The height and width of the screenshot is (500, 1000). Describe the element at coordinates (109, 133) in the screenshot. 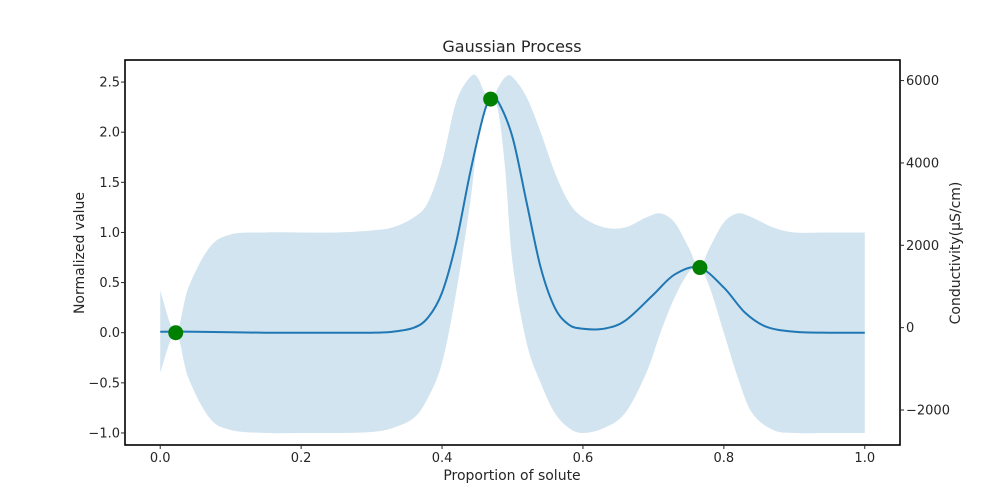

I see `y-tick-label: 2.0` at that location.